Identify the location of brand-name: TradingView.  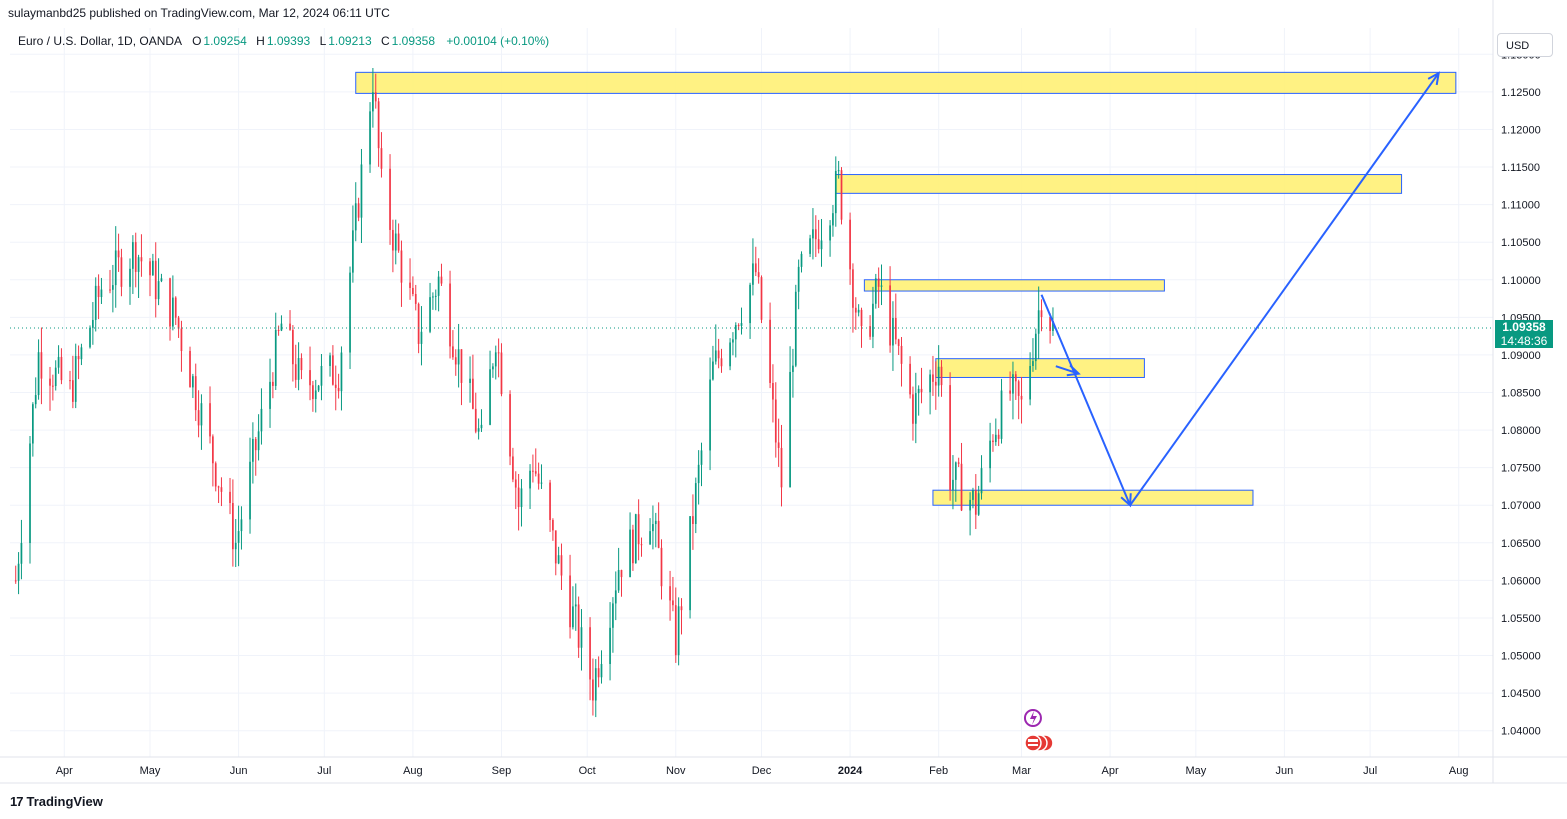
(64, 801).